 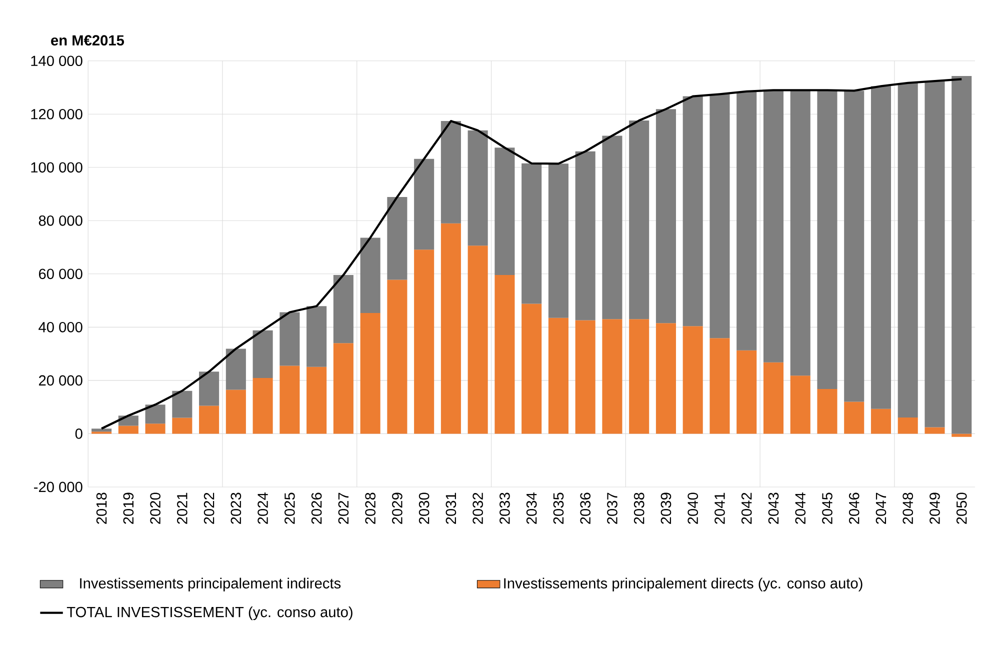 What do you see at coordinates (612, 508) in the screenshot?
I see `x-tick-label: 2037` at bounding box center [612, 508].